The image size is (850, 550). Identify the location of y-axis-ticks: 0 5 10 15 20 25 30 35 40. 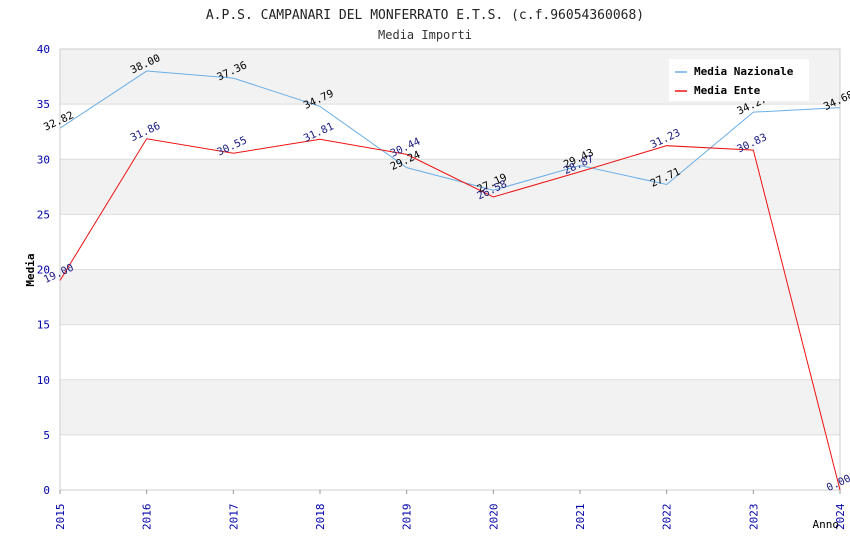
(43, 270).